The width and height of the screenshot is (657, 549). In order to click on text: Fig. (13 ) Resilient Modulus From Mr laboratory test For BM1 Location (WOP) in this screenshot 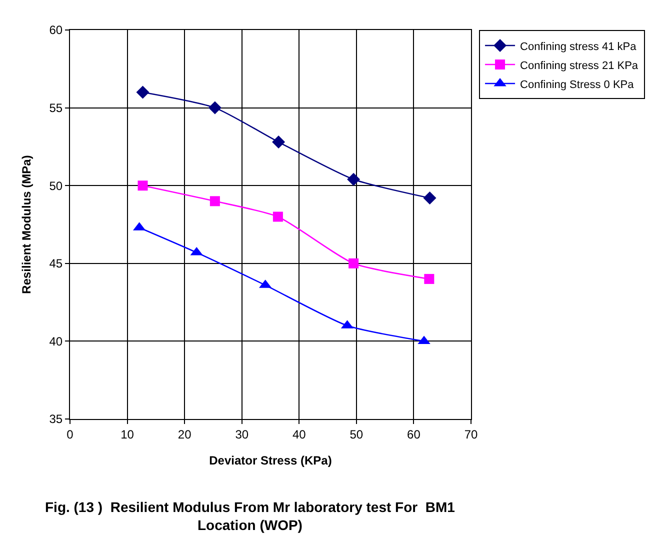, I will do `click(250, 516)`.